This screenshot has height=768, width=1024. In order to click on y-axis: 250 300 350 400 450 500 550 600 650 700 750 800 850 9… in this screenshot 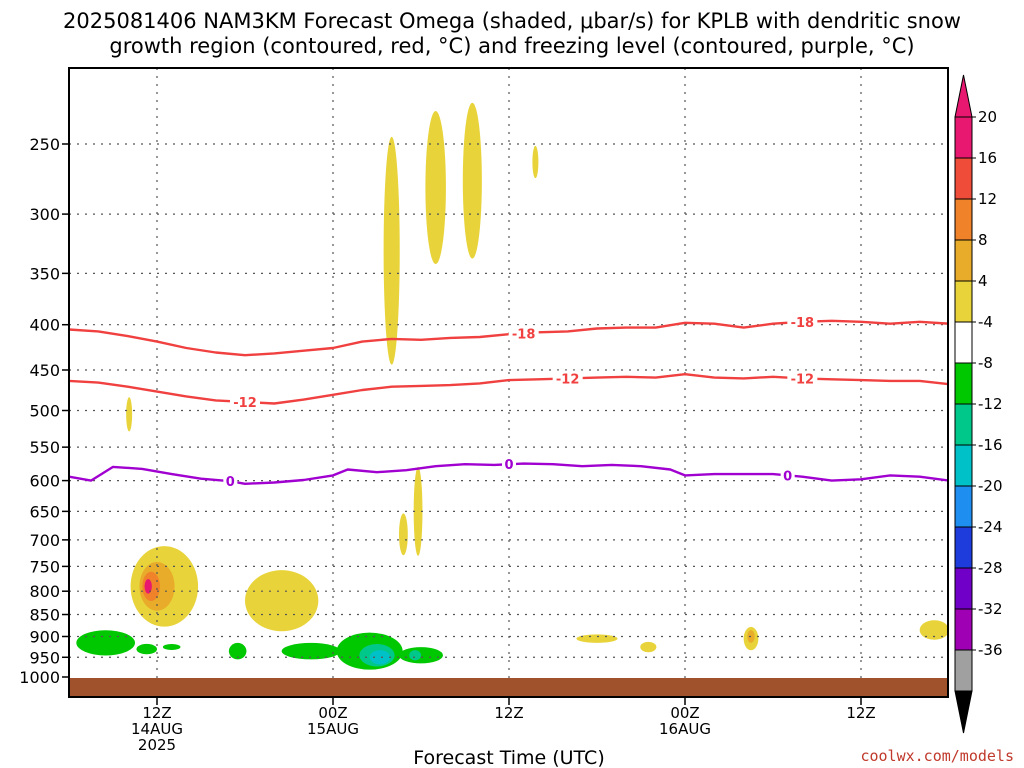, I will do `click(44, 411)`.